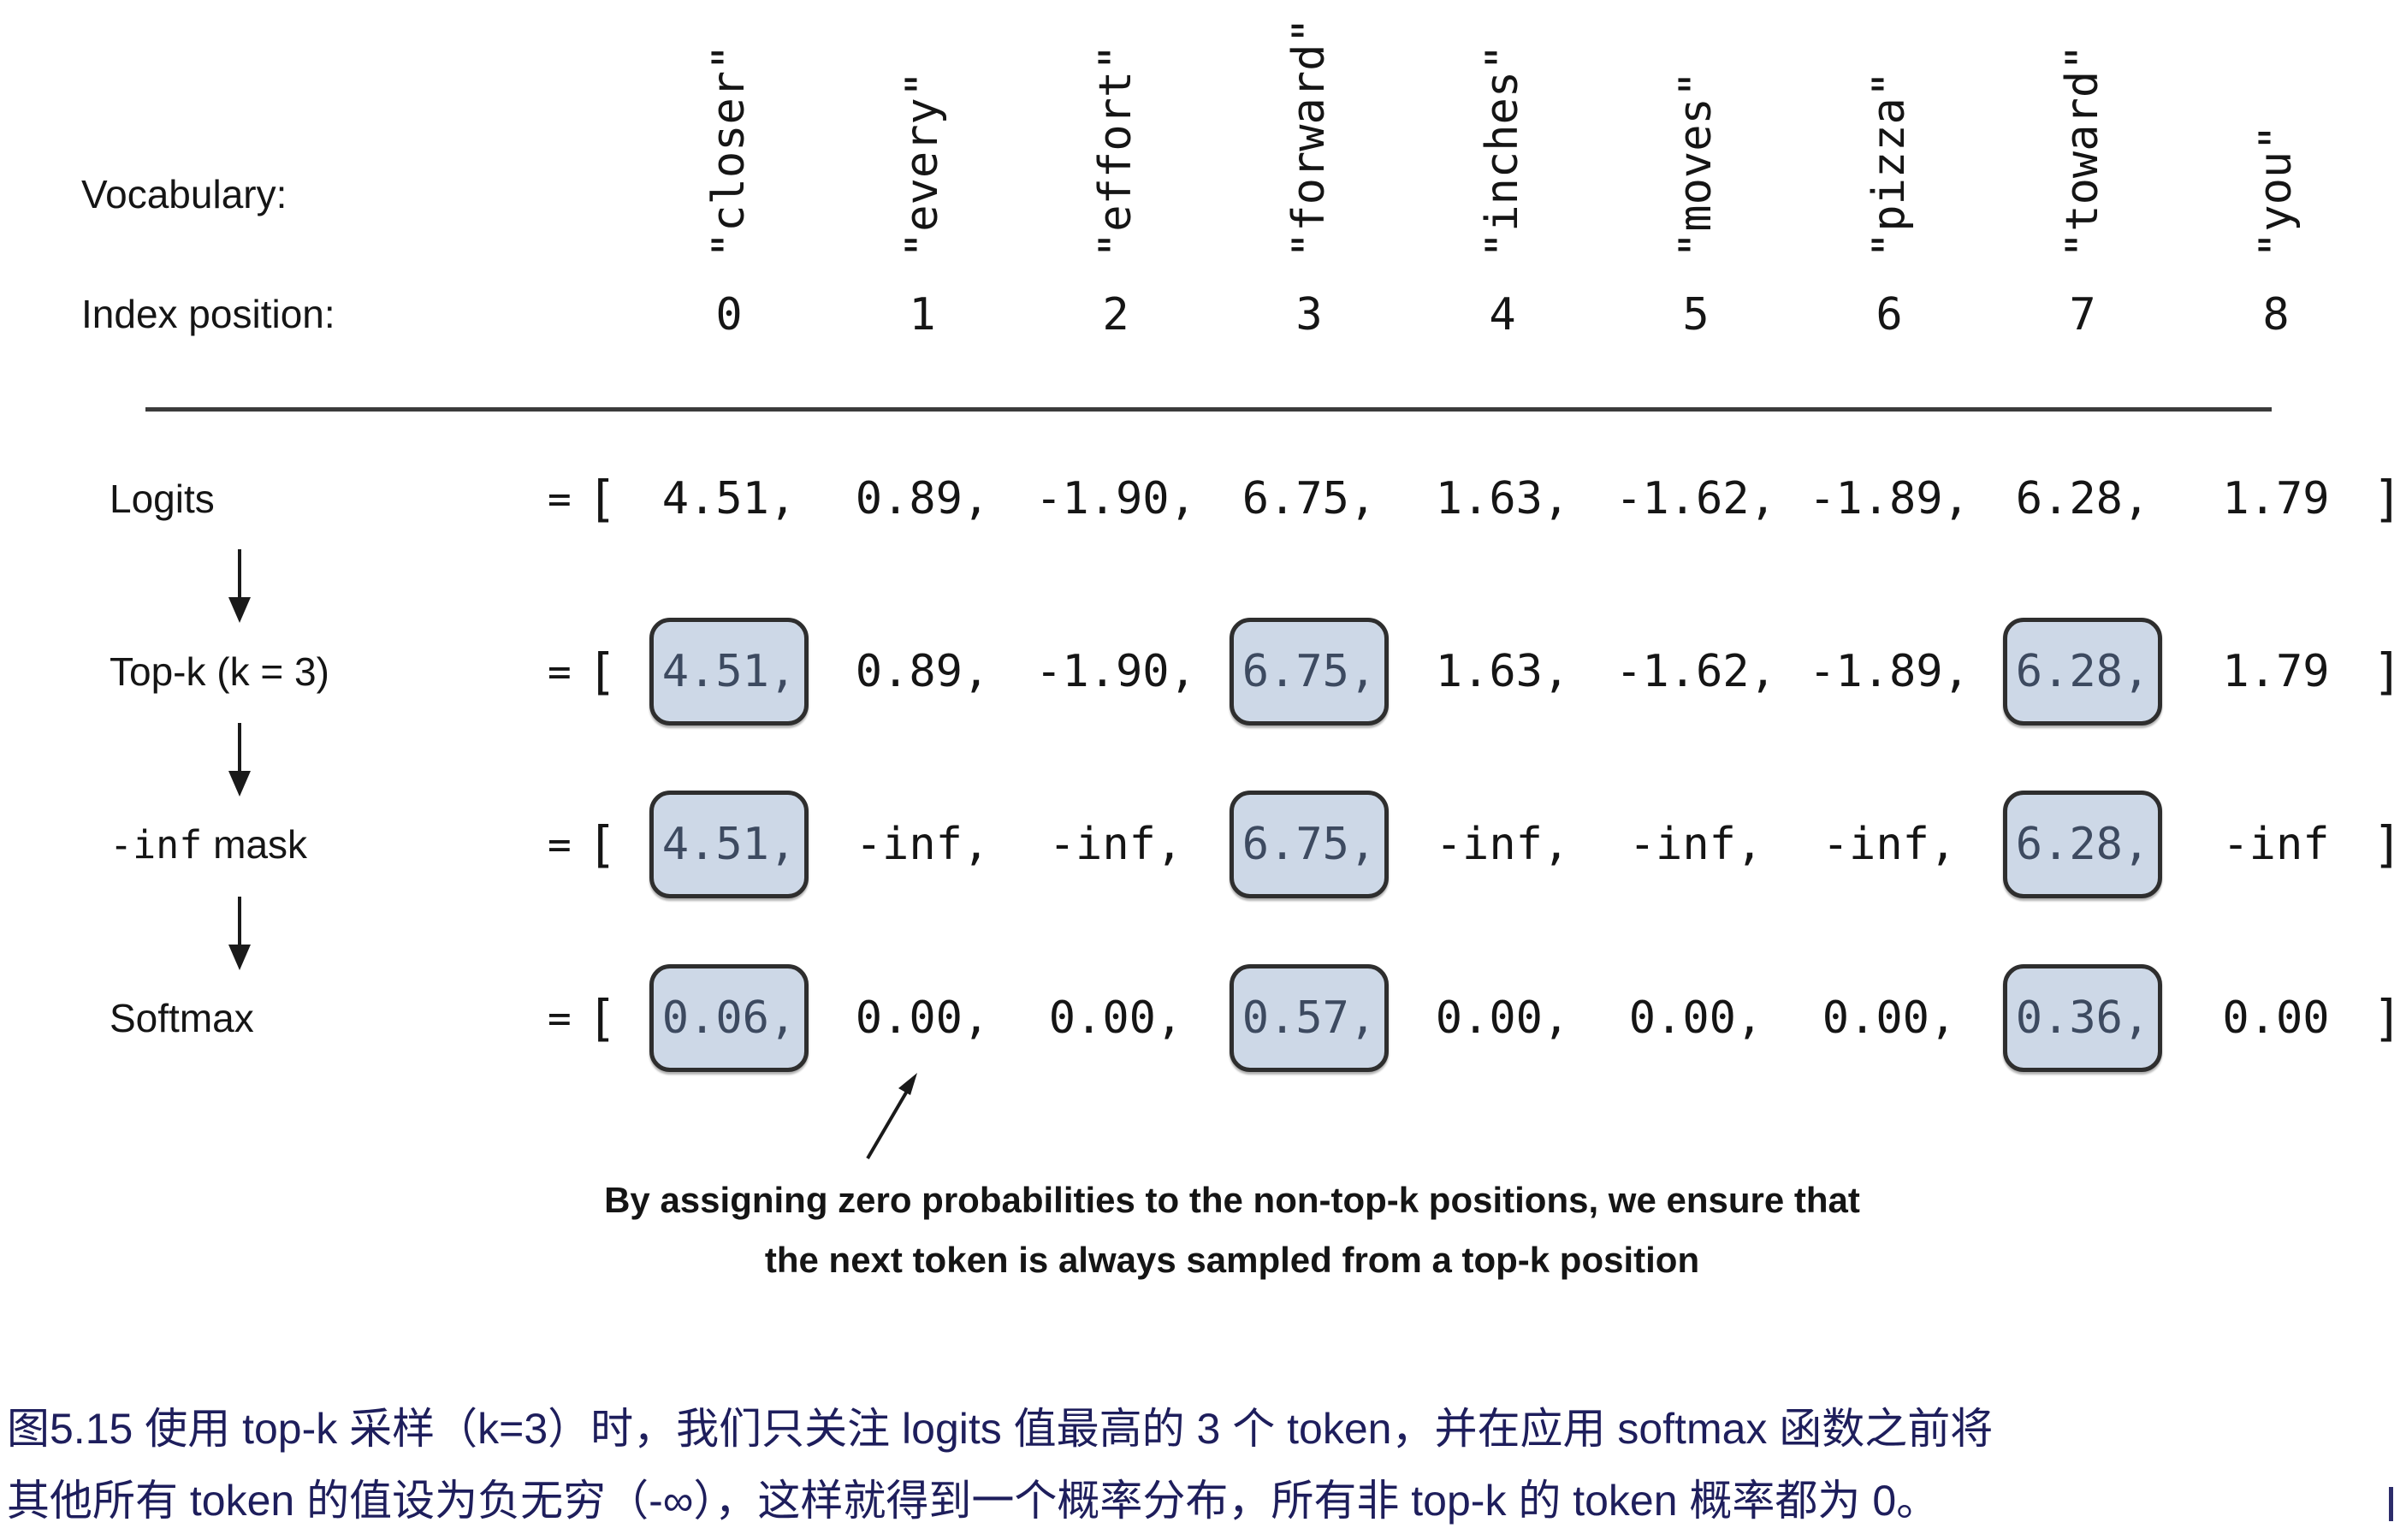  What do you see at coordinates (2082, 151) in the screenshot?
I see `vocab-word: "toward"` at bounding box center [2082, 151].